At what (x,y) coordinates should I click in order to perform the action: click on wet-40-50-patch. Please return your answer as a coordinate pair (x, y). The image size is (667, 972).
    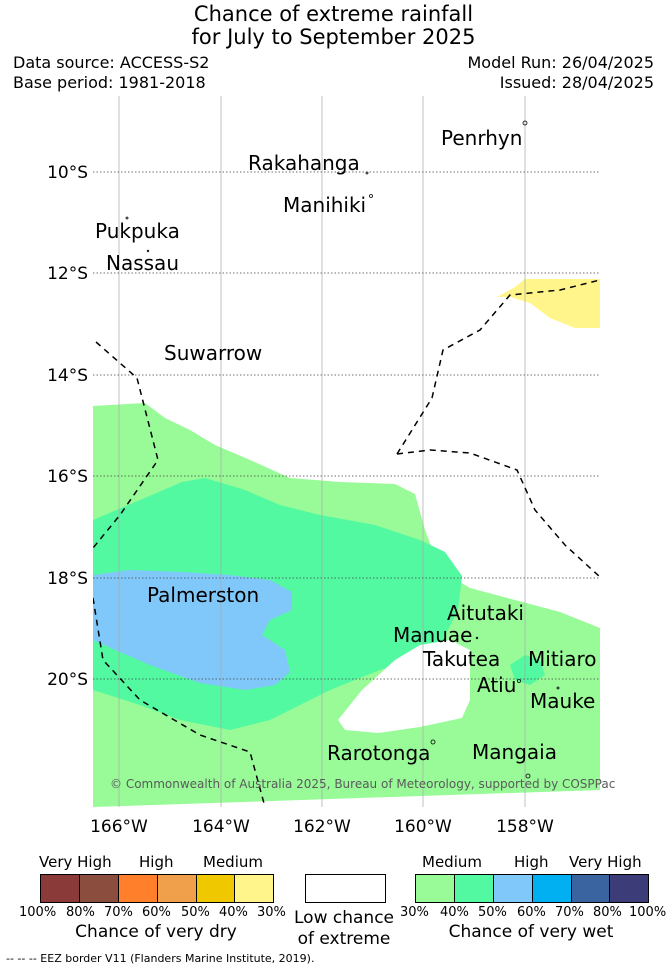
    Looking at the image, I should click on (527, 670).